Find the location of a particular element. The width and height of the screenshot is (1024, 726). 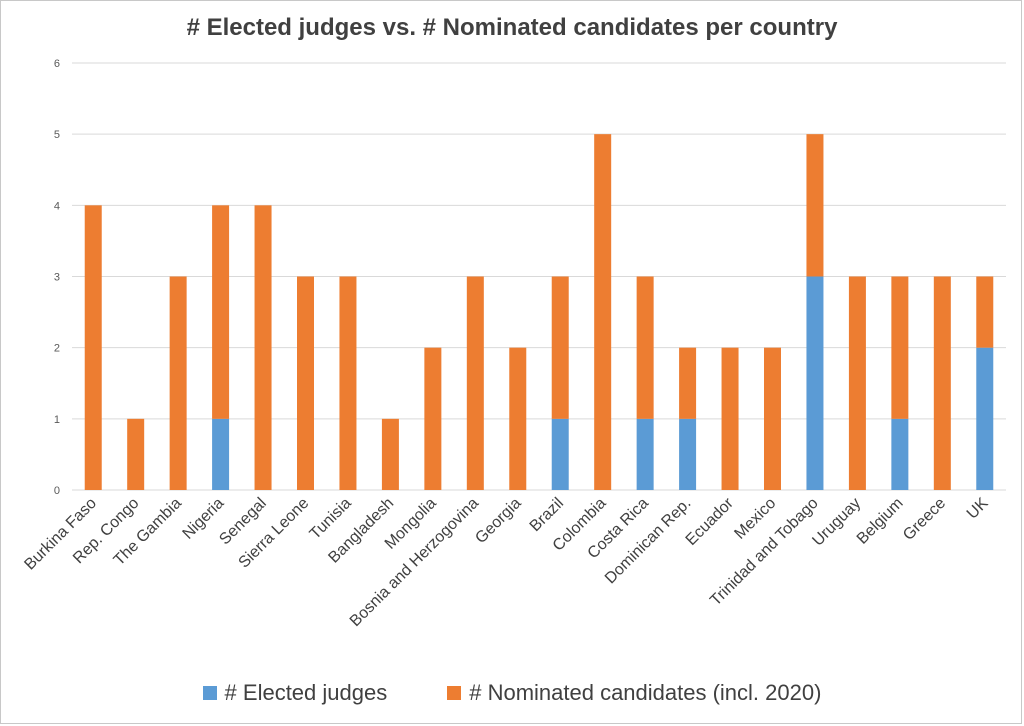

y-tick-label: 3 is located at coordinates (57, 278).